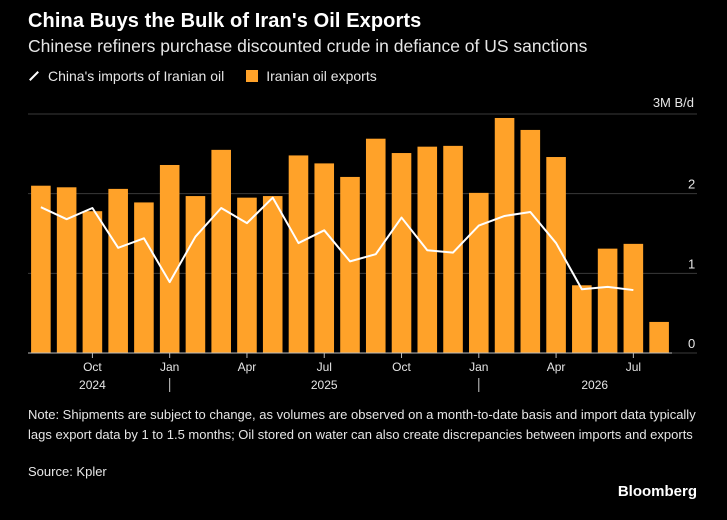 The width and height of the screenshot is (727, 520). I want to click on y-axis-unit-label: 3M B/d, so click(673, 102).